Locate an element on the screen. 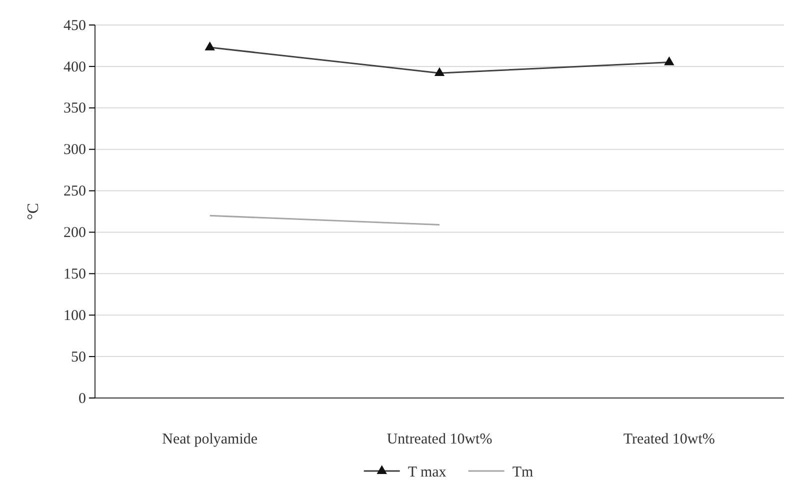  legend-label: T max is located at coordinates (427, 472).